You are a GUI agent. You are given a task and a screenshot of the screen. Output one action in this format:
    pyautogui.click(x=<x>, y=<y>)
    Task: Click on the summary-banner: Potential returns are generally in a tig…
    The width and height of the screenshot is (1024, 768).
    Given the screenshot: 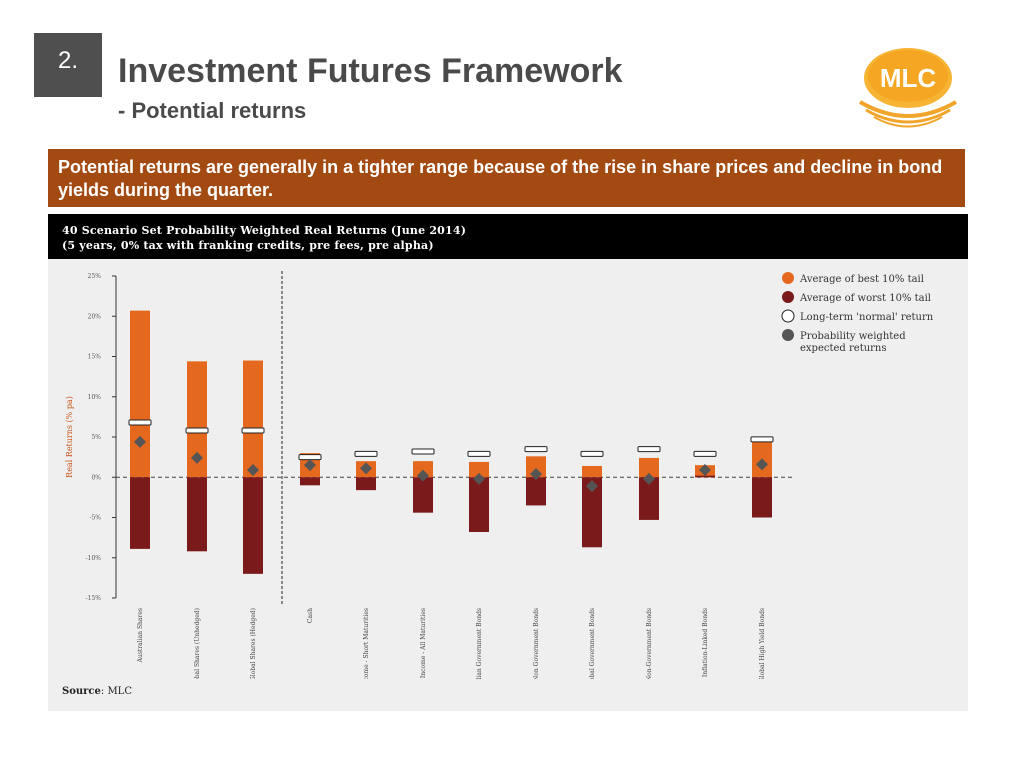 What is the action you would take?
    pyautogui.click(x=506, y=178)
    